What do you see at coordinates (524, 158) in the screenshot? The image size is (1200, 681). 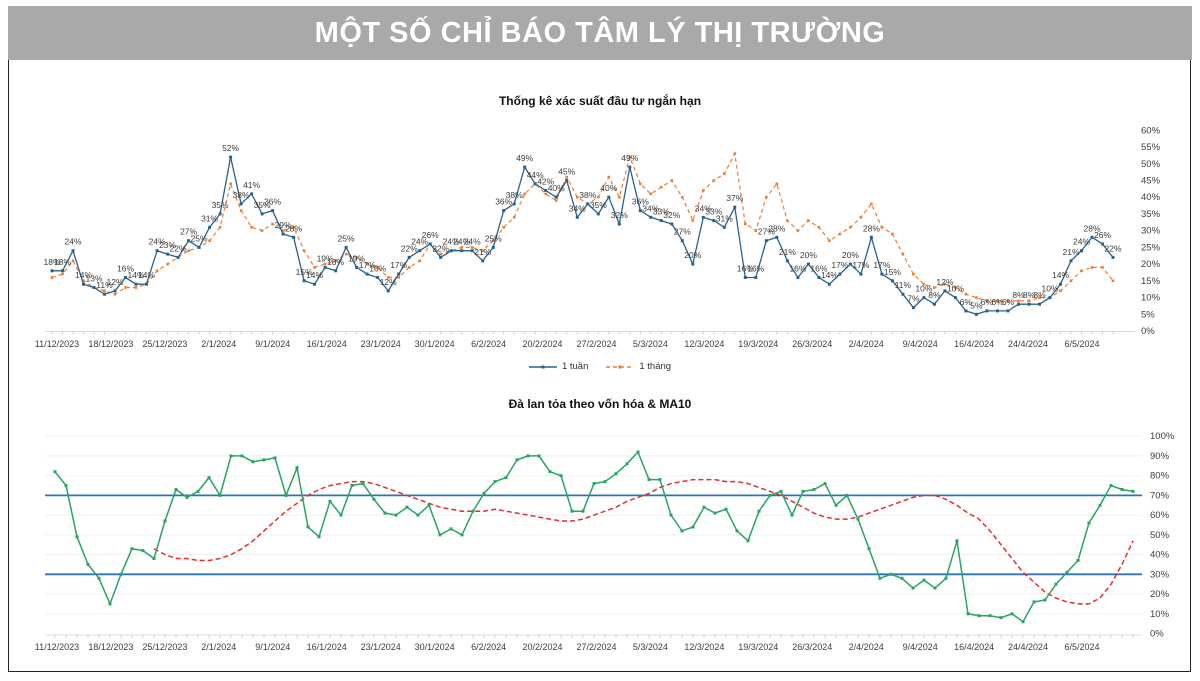 I see `svg-text: 49%` at bounding box center [524, 158].